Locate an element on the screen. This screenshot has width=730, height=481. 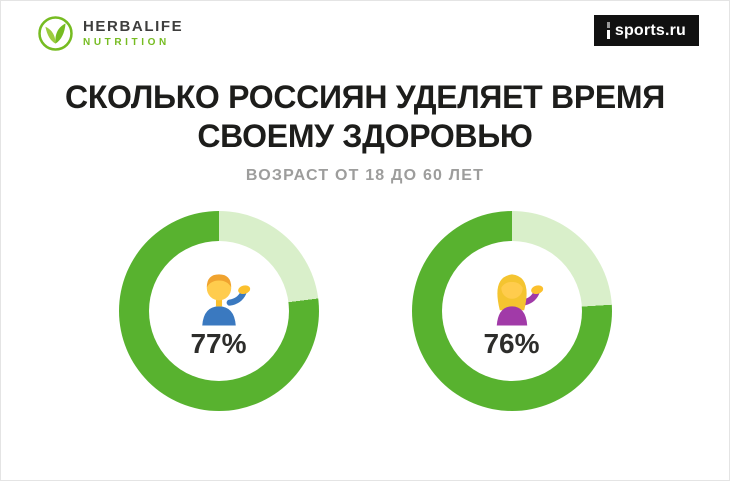
donut-chart-men: 77% is located at coordinates (218, 311).